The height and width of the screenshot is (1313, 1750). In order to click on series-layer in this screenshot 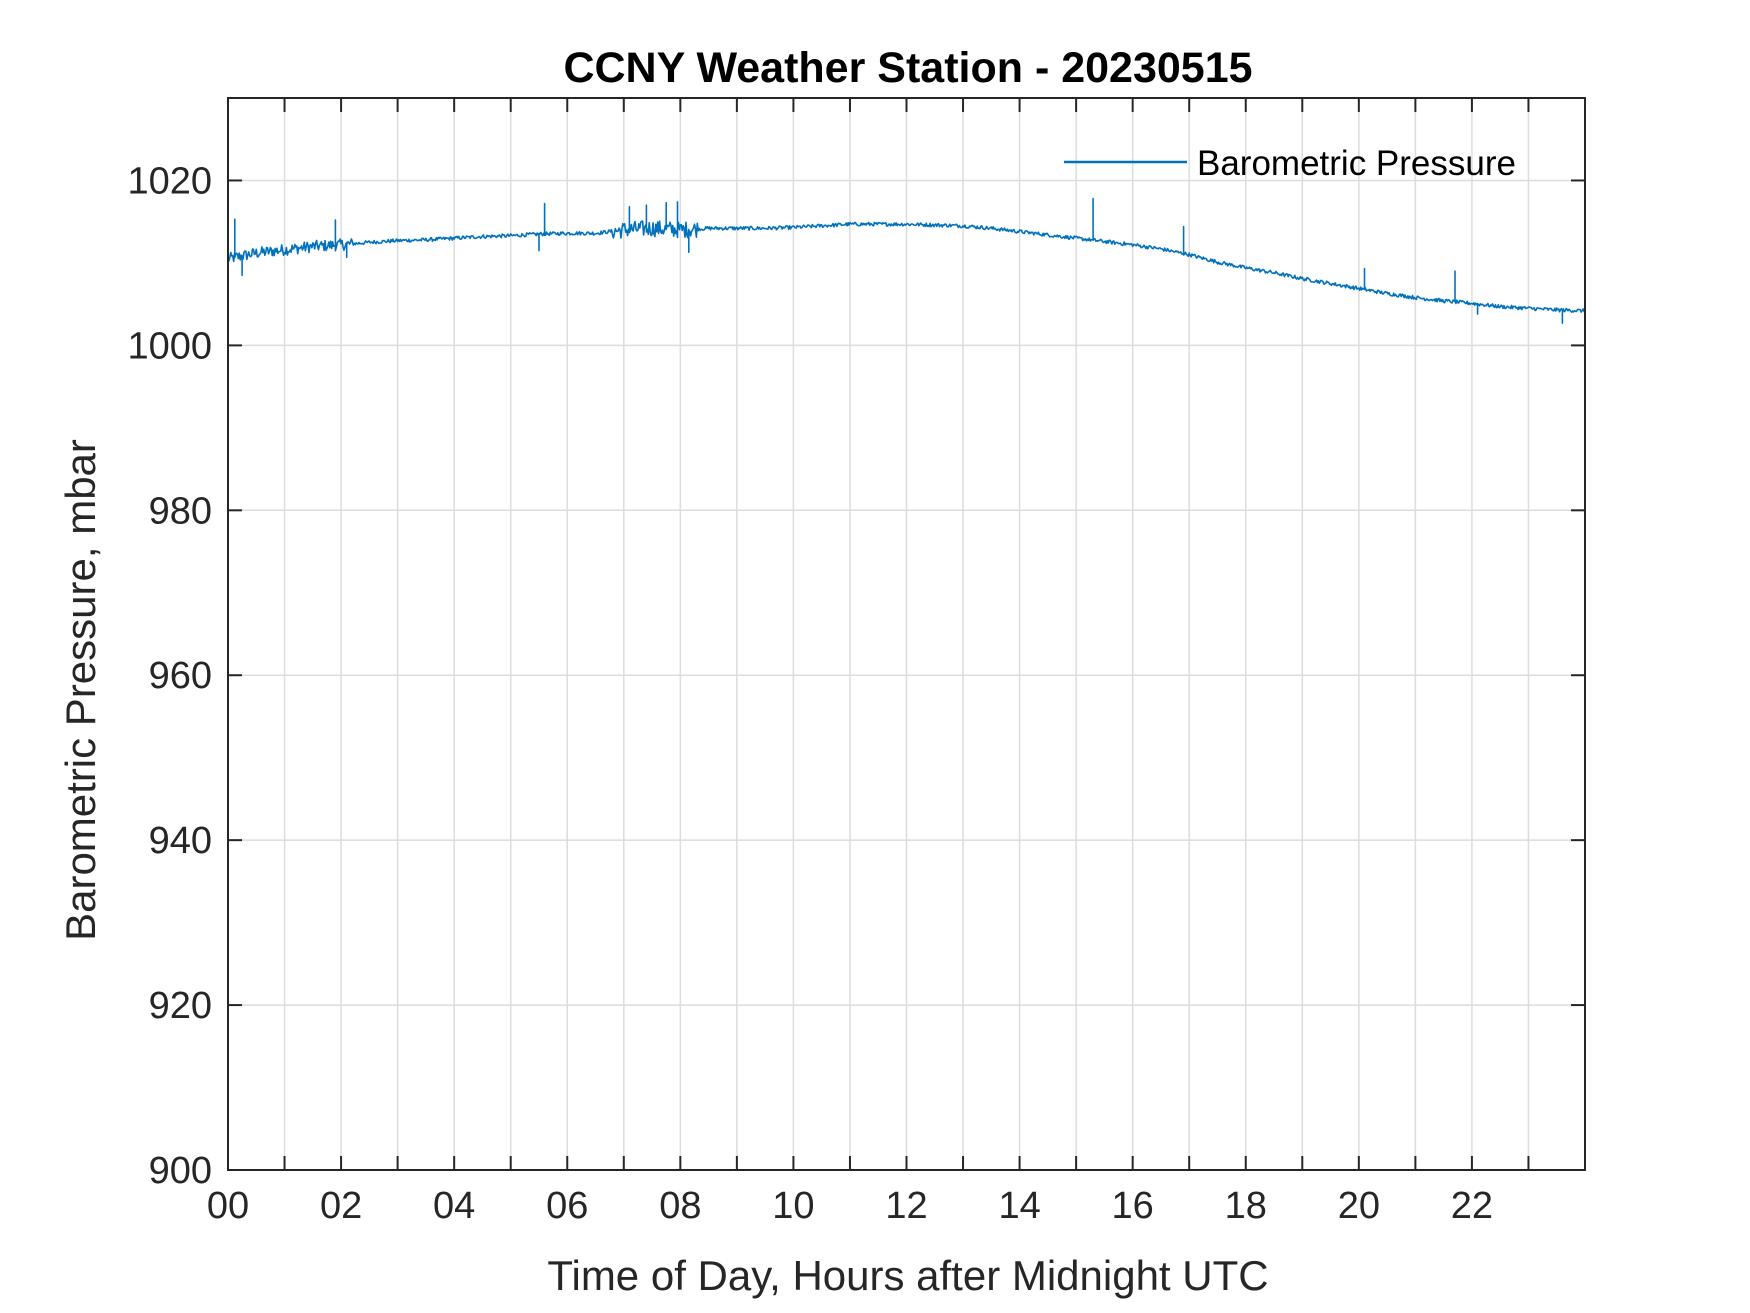, I will do `click(906, 260)`.